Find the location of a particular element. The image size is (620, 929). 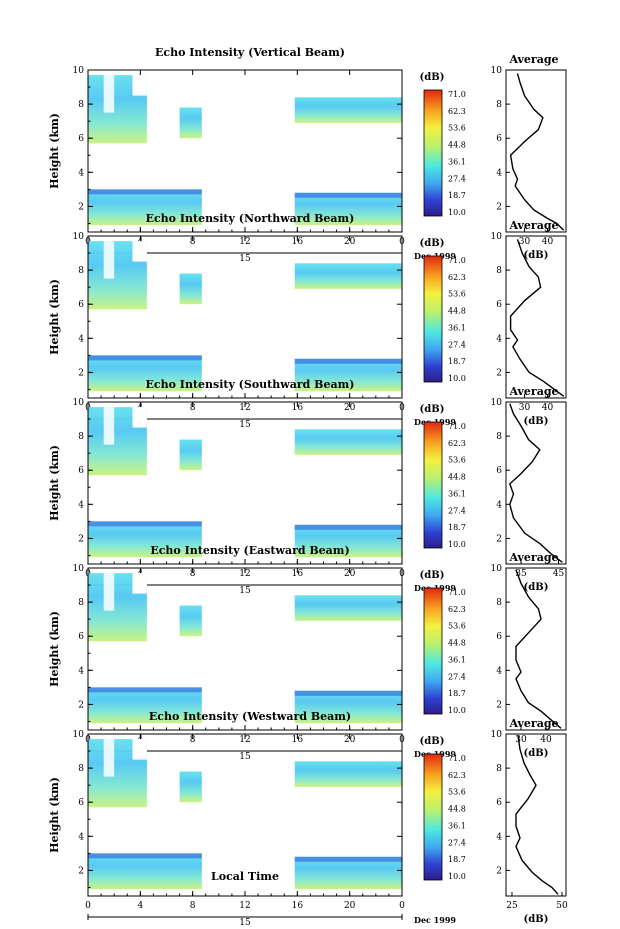

panel-title: Echo Intensity (Vertical Beam) is located at coordinates (250, 52).